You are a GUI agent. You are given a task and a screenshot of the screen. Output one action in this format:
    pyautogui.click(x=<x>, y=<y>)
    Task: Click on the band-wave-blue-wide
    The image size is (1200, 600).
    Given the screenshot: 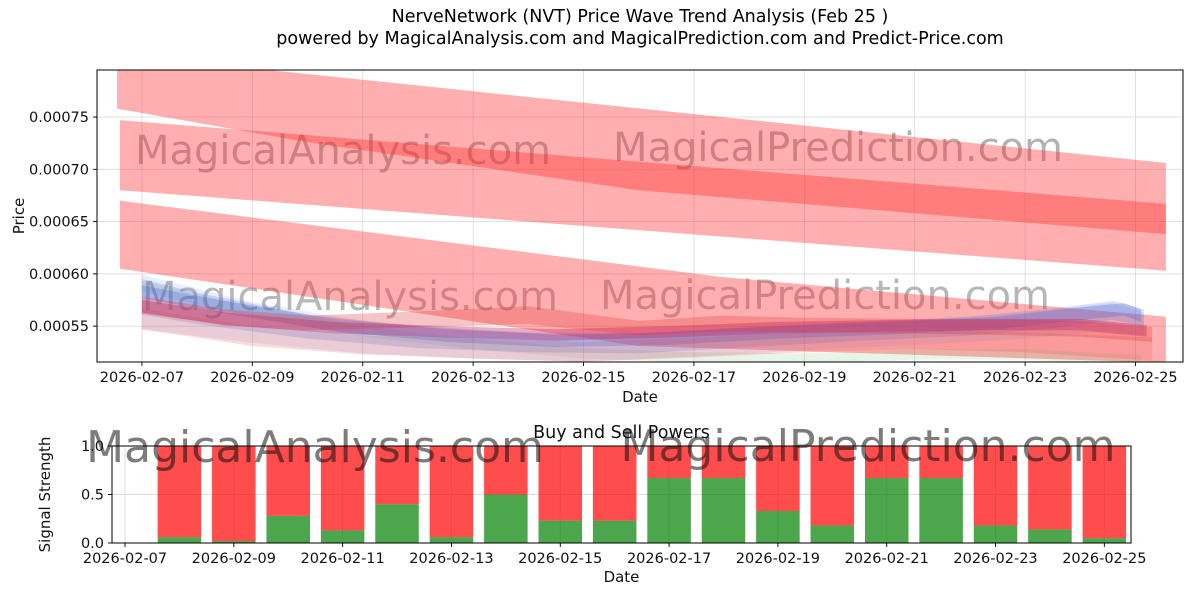 What is the action you would take?
    pyautogui.click(x=642, y=318)
    